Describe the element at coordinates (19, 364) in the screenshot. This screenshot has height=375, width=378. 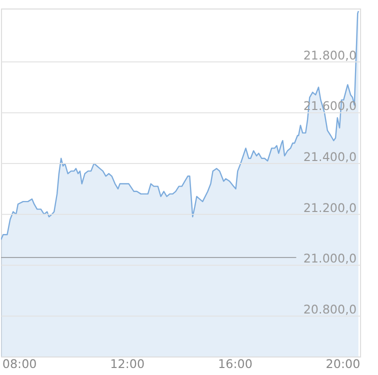
I see `x-tick-label: 08:00` at that location.